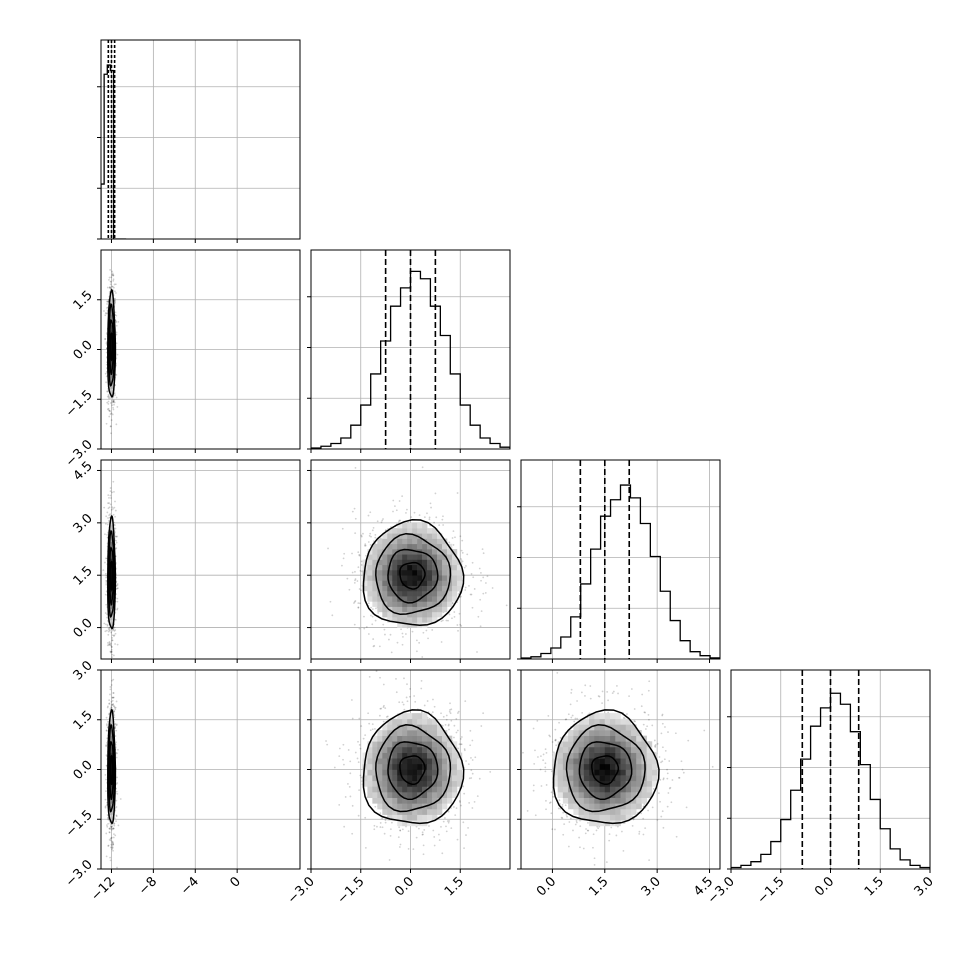 The height and width of the screenshot is (974, 970). I want to click on y-tick-label: 1.5, so click(83, 575).